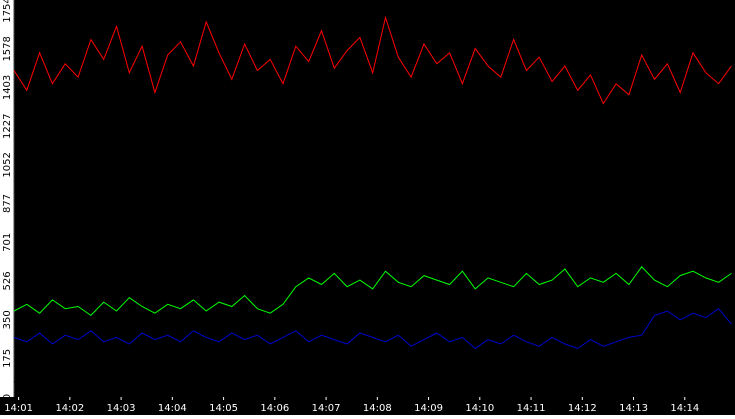  What do you see at coordinates (7, 87) in the screenshot?
I see `y-tick-label: 1403` at bounding box center [7, 87].